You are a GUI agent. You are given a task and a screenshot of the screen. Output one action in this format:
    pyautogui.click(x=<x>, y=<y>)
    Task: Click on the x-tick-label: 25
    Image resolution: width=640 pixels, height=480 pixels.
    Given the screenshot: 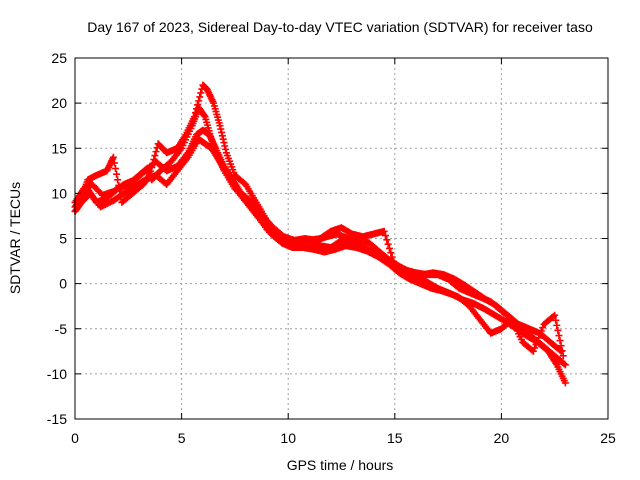 What is the action you would take?
    pyautogui.click(x=608, y=438)
    